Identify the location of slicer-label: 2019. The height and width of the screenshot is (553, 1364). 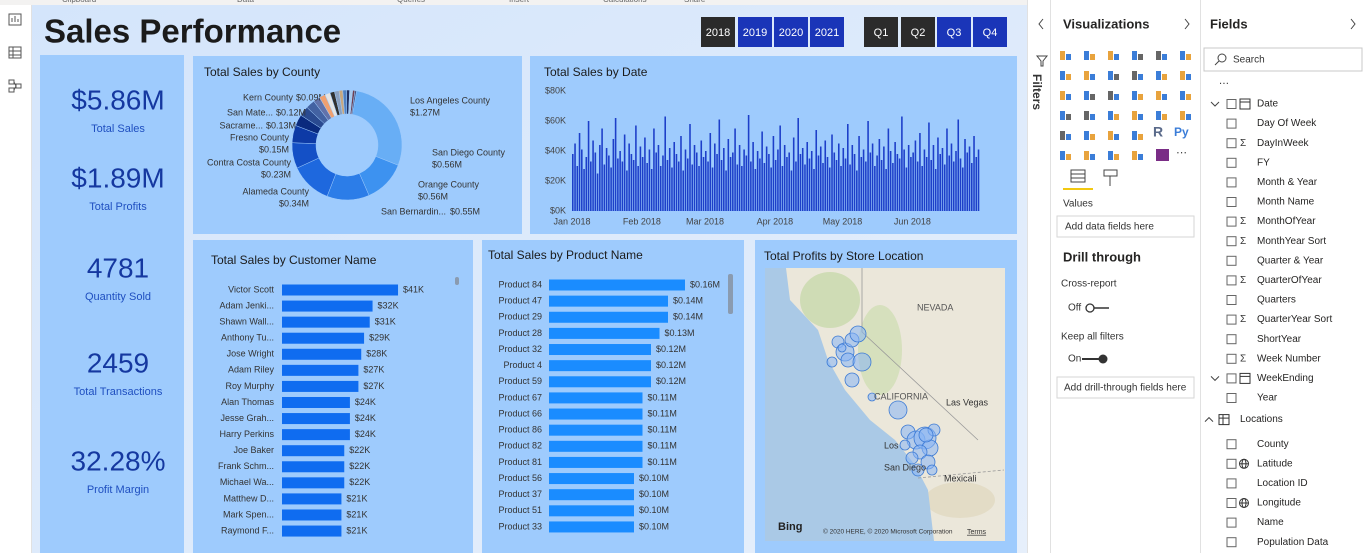
(755, 33).